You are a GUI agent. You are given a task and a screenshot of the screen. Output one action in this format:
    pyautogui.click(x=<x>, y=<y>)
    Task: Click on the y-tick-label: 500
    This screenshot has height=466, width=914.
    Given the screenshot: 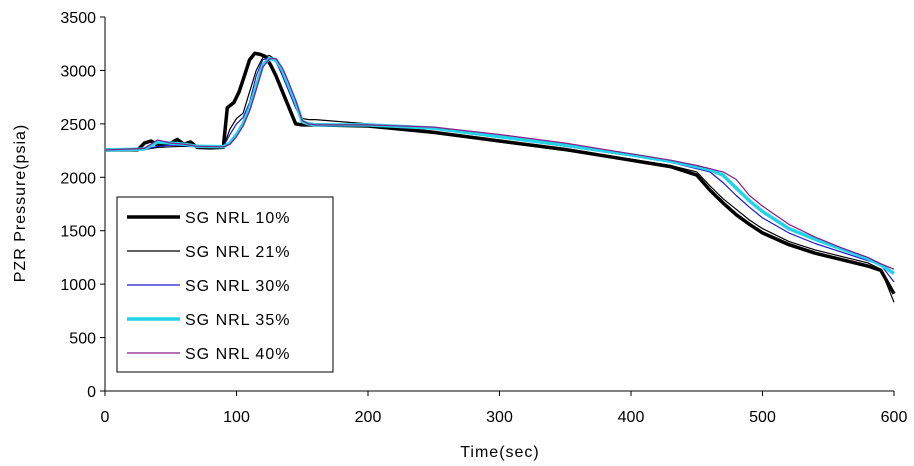 What is the action you would take?
    pyautogui.click(x=82, y=339)
    